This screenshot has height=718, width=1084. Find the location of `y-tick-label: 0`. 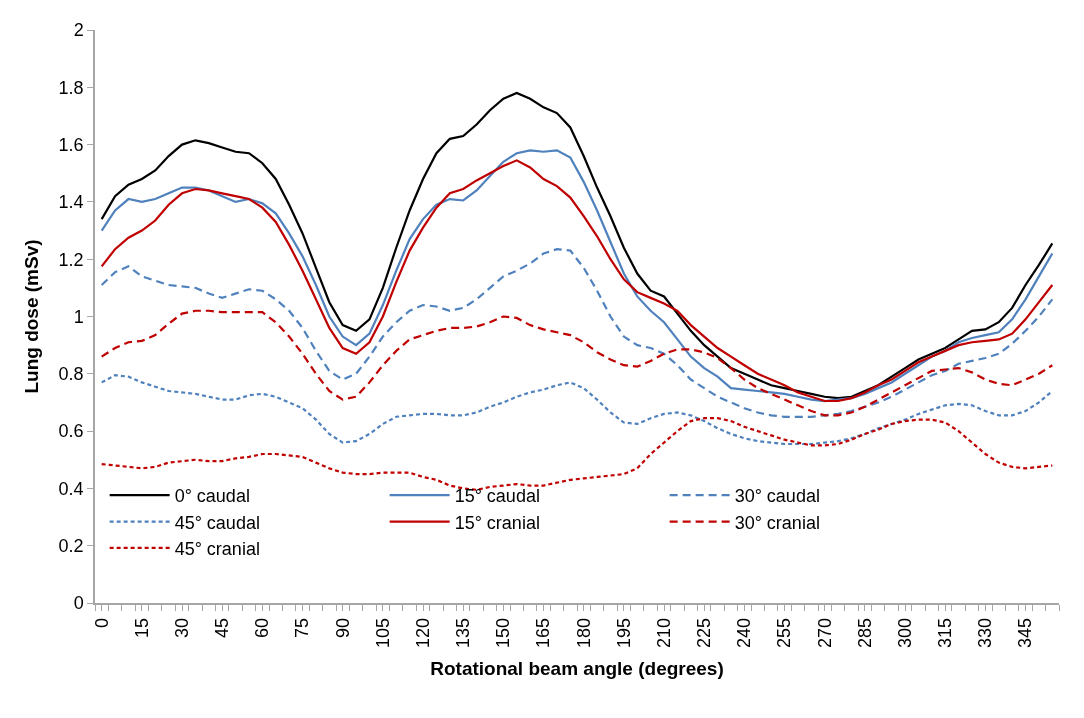

y-tick-label: 0 is located at coordinates (78, 603).